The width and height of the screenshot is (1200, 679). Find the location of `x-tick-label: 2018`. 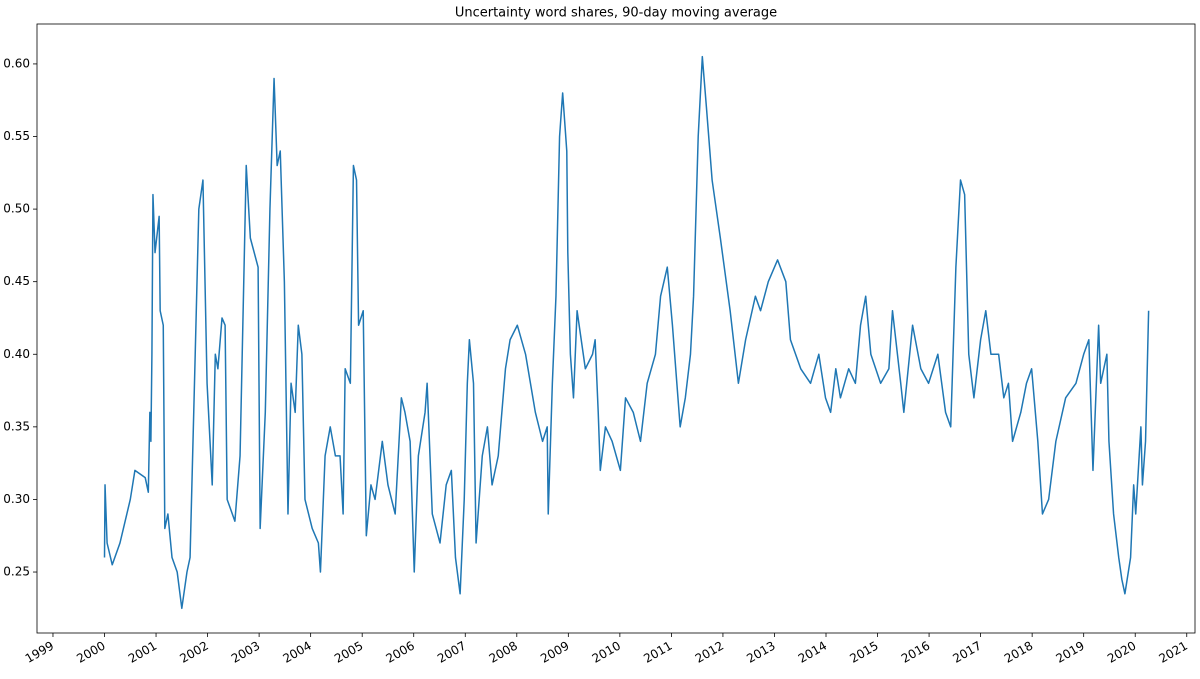

x-tick-label: 2018 is located at coordinates (1018, 652).